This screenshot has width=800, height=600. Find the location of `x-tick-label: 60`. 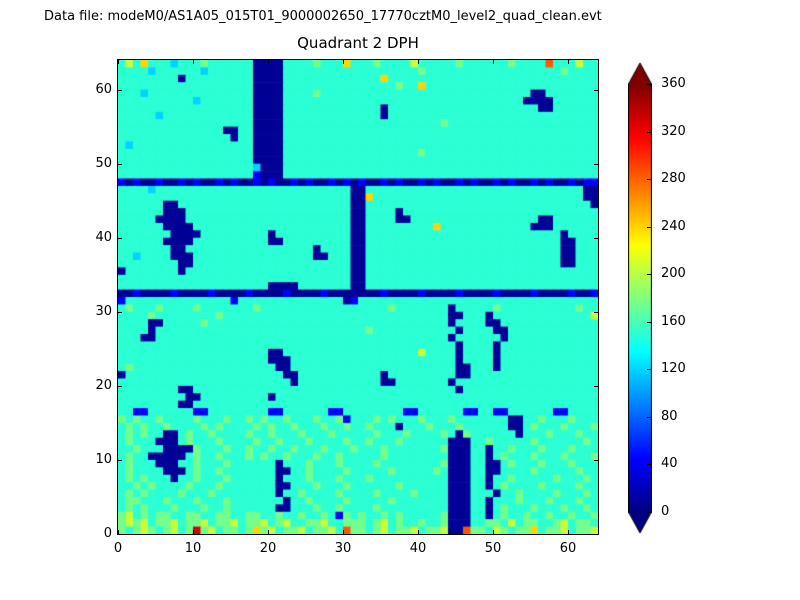

x-tick-label: 60 is located at coordinates (568, 548).